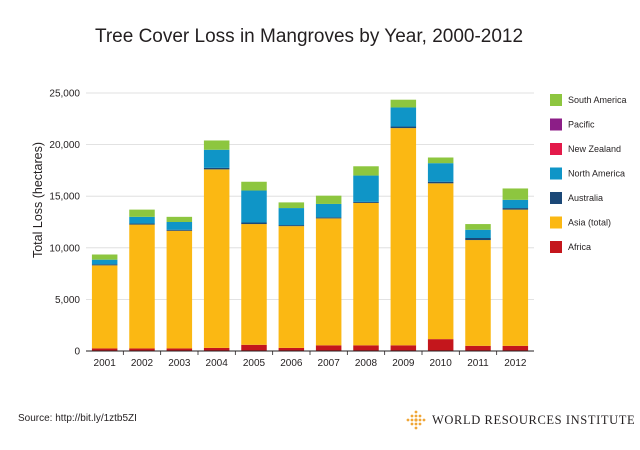 The image size is (640, 450). What do you see at coordinates (515, 363) in the screenshot?
I see `x-tick-label: 2012` at bounding box center [515, 363].